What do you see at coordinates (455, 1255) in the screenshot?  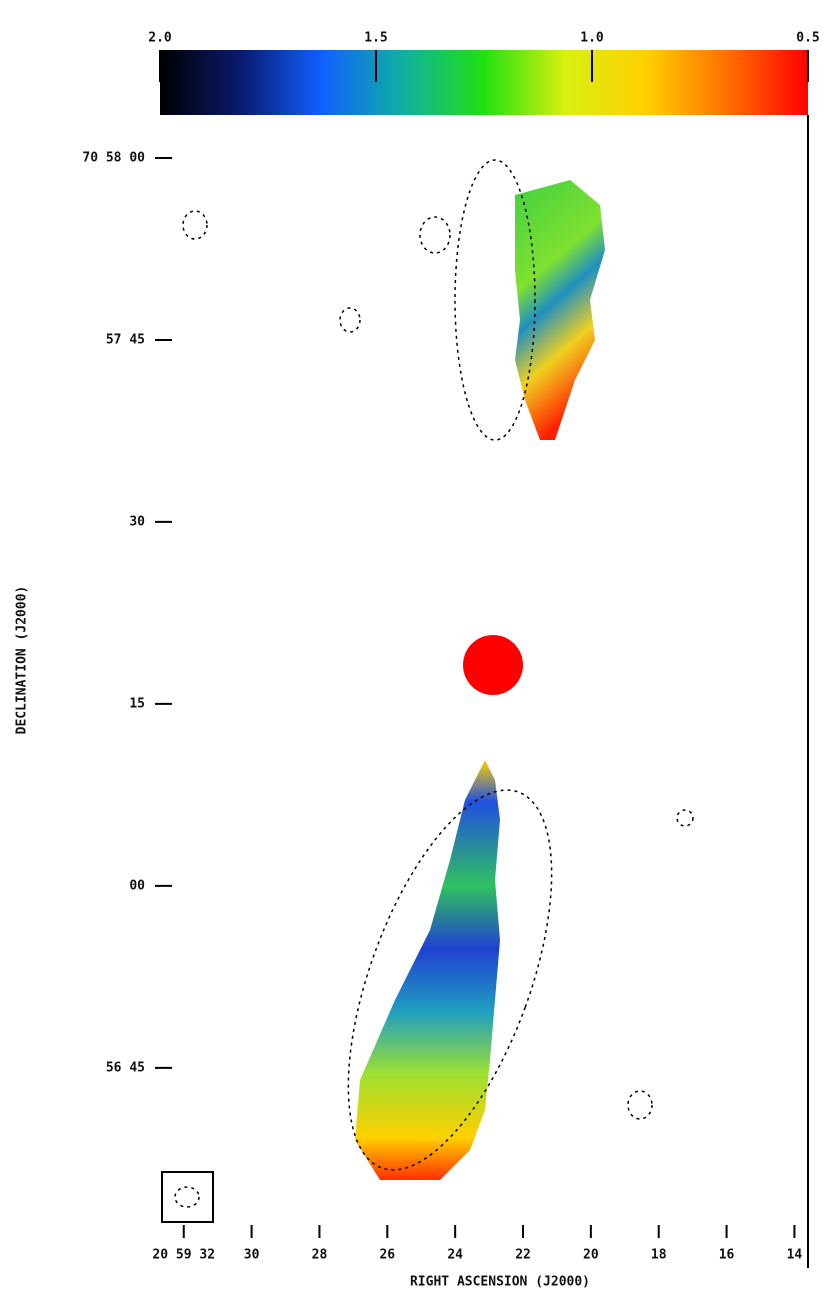 I see `x-tick-label: 24` at bounding box center [455, 1255].